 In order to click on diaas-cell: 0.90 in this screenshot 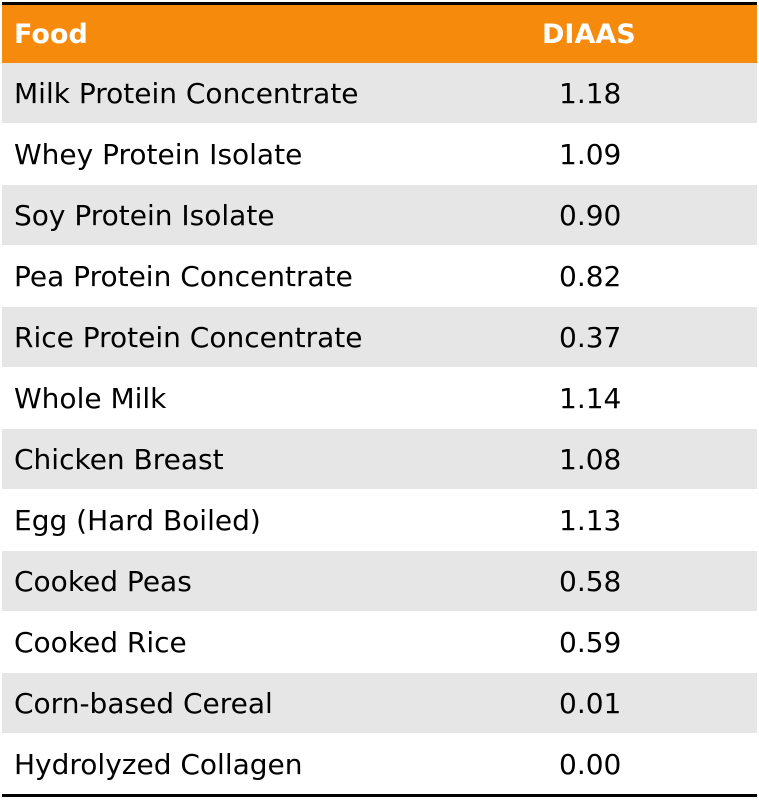, I will do `click(629, 215)`.